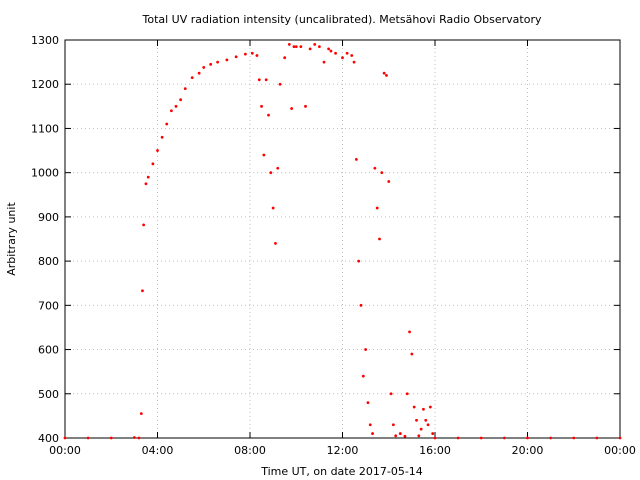 The height and width of the screenshot is (480, 640). What do you see at coordinates (48, 261) in the screenshot?
I see `y-tick-label: 800` at bounding box center [48, 261].